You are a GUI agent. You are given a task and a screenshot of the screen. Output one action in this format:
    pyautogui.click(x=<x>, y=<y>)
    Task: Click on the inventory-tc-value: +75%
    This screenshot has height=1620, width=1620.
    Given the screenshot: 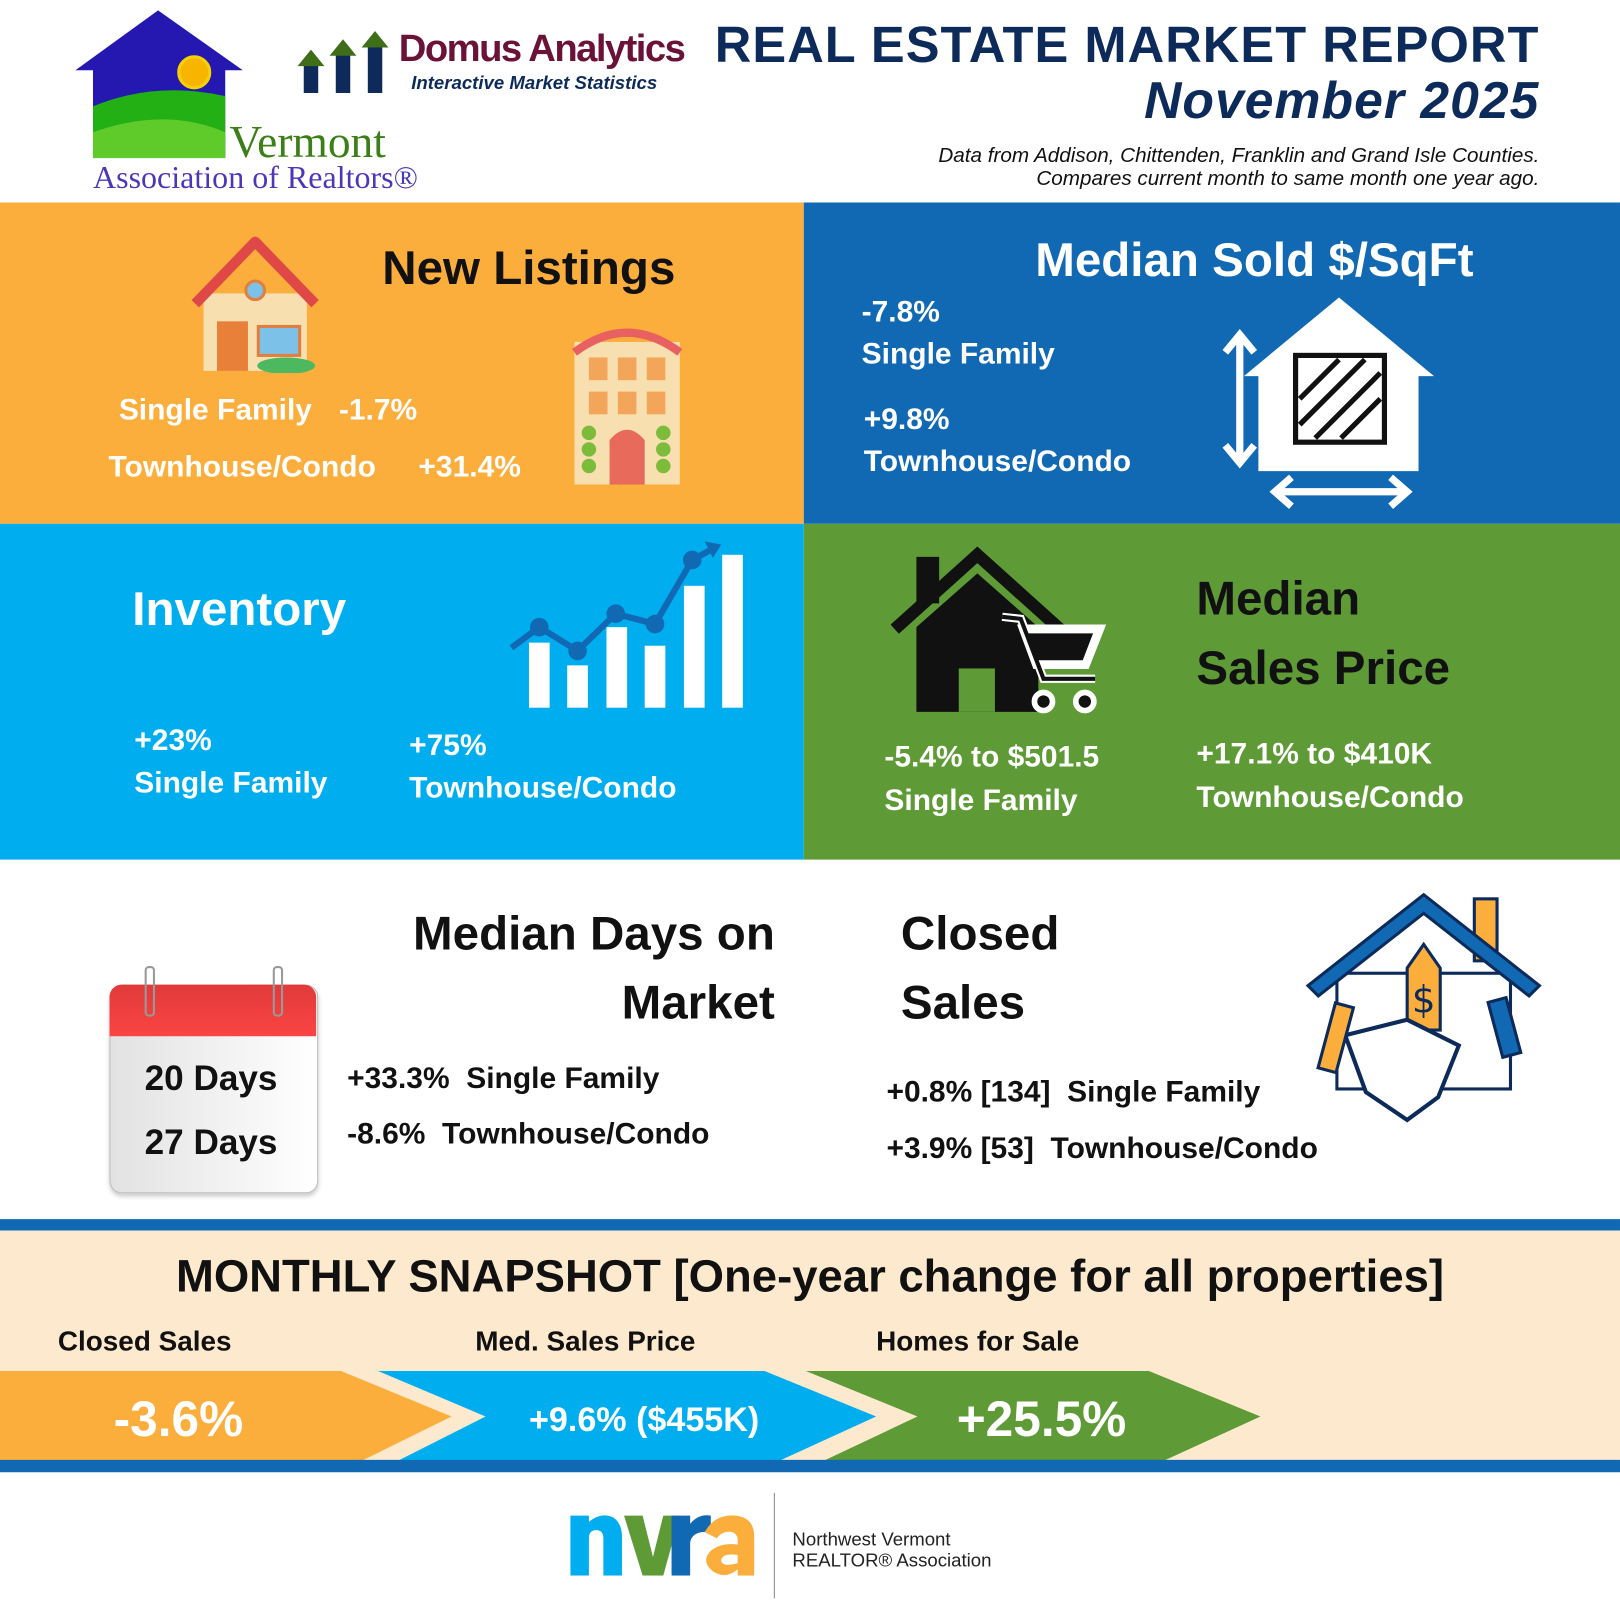 What is the action you would take?
    pyautogui.click(x=448, y=746)
    